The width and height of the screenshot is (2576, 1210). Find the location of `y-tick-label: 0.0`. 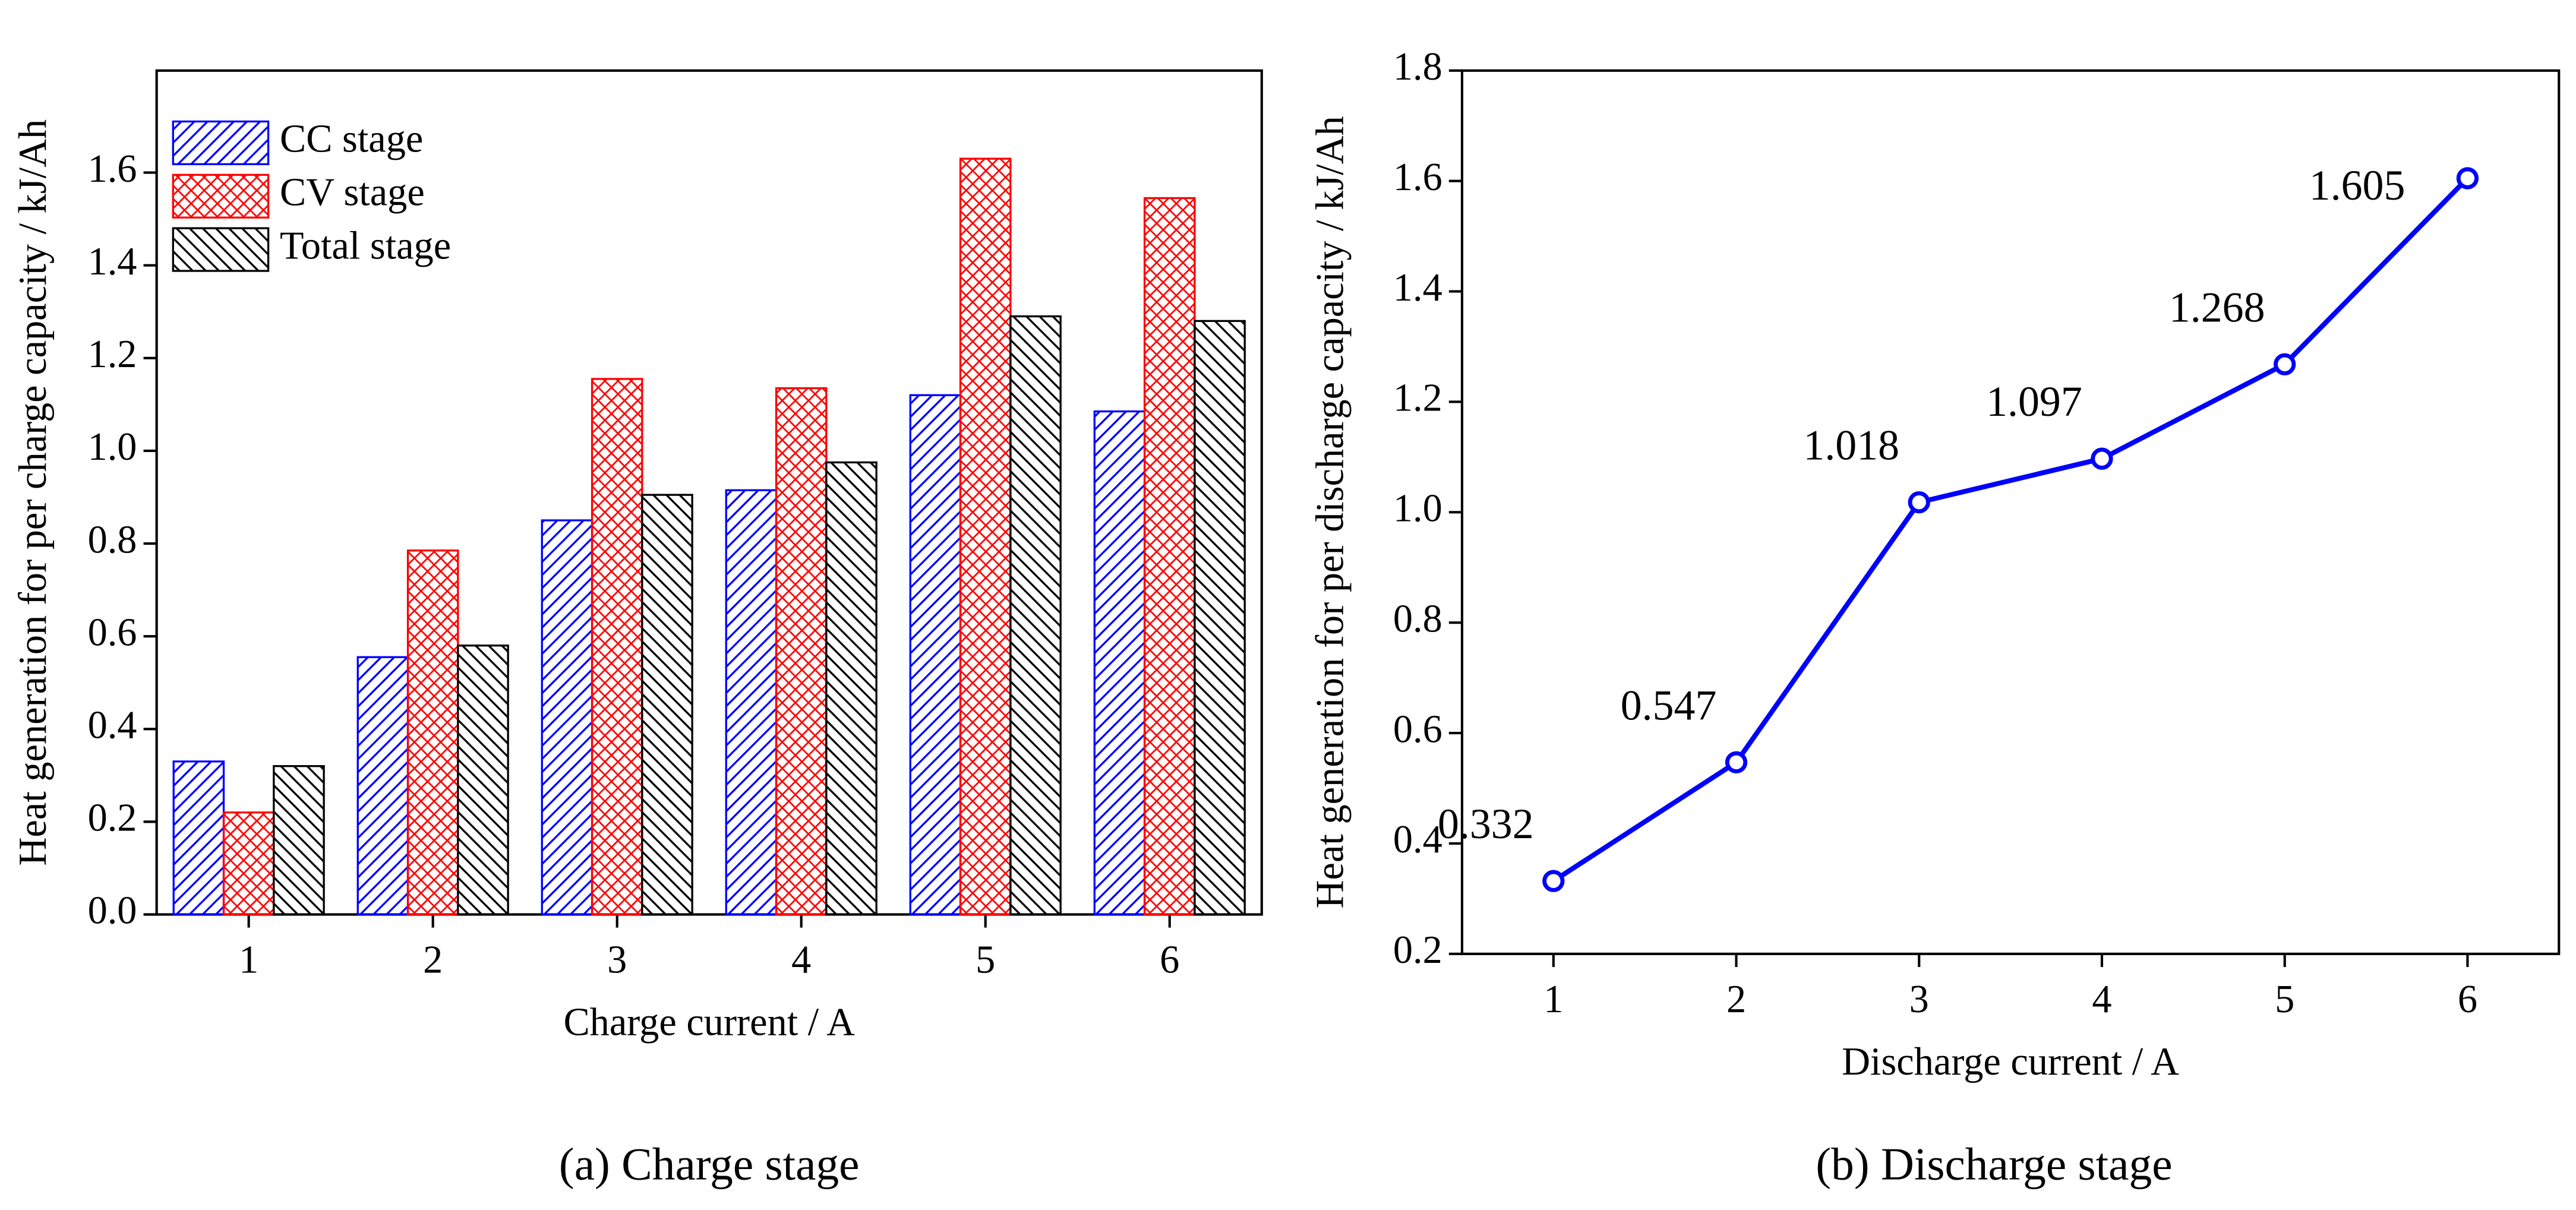

y-tick-label: 0.0 is located at coordinates (112, 911).